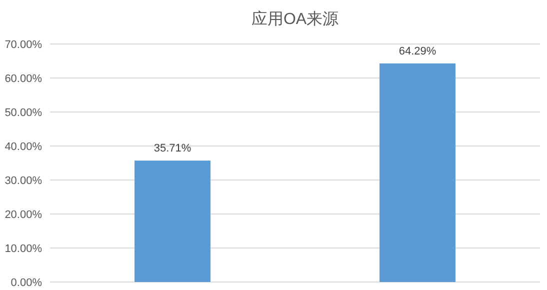  What do you see at coordinates (26, 283) in the screenshot?
I see `y-tick-label: 0.00%` at bounding box center [26, 283].